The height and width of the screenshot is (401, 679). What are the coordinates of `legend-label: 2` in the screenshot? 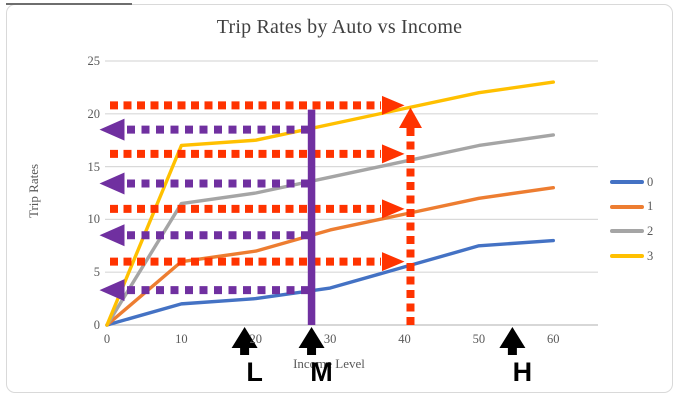 It's located at (650, 230).